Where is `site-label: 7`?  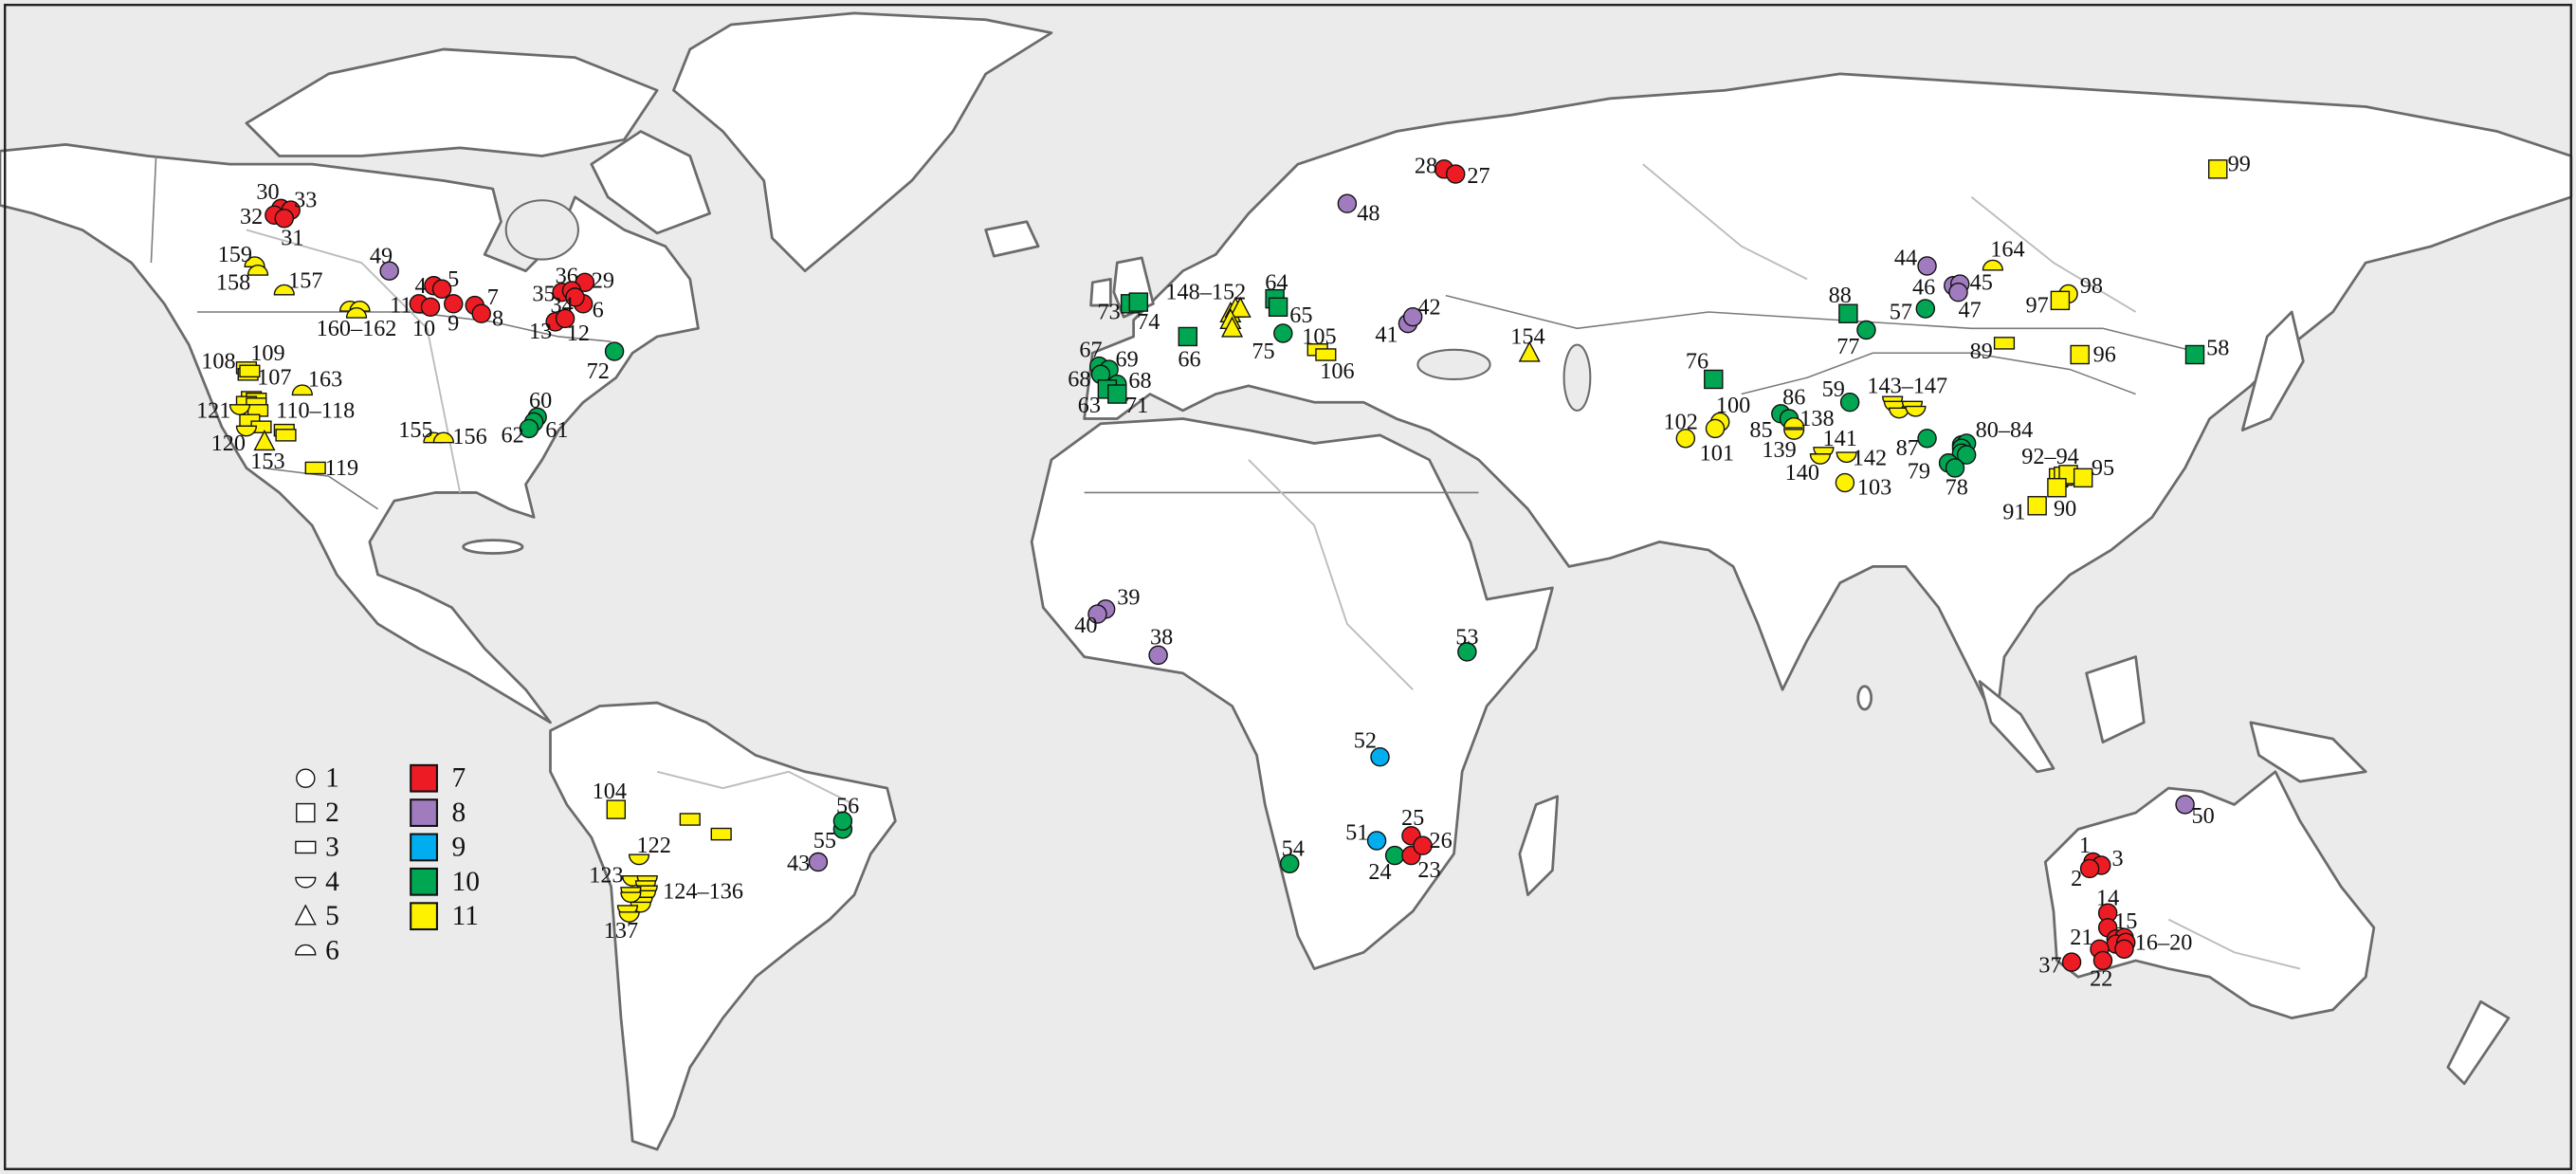 site-label: 7 is located at coordinates (493, 297).